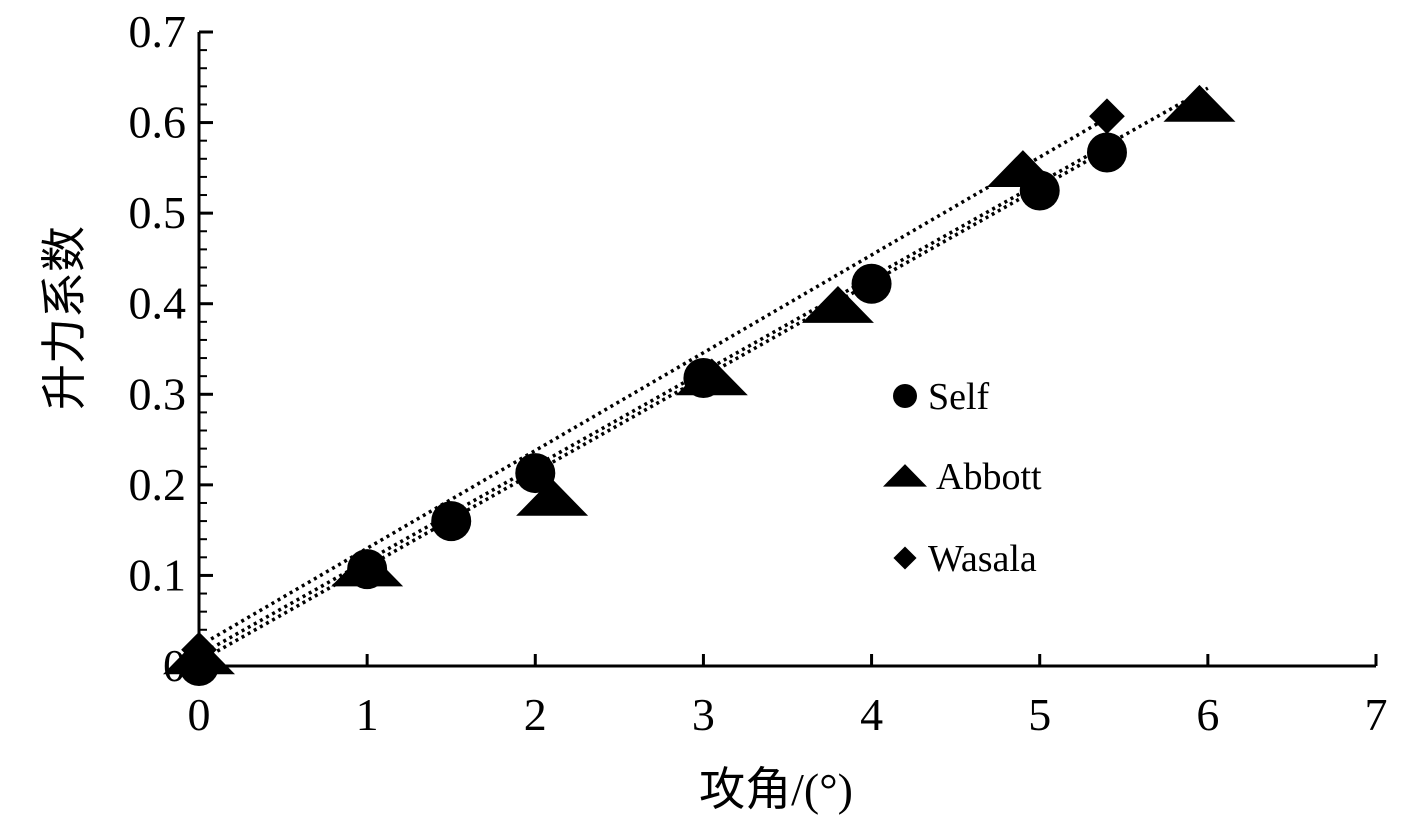 Image resolution: width=1417 pixels, height=823 pixels. Describe the element at coordinates (1039, 714) in the screenshot. I see `x-tick-label: 5` at that location.